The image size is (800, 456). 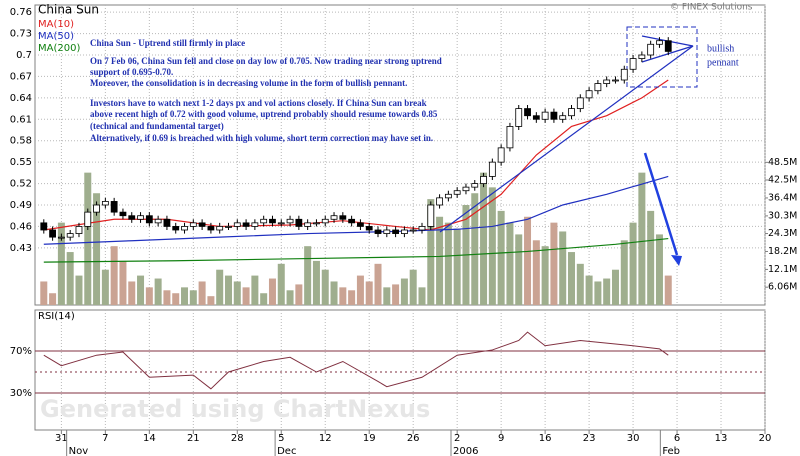 What do you see at coordinates (356, 360) in the screenshot?
I see `rsi-line` at bounding box center [356, 360].